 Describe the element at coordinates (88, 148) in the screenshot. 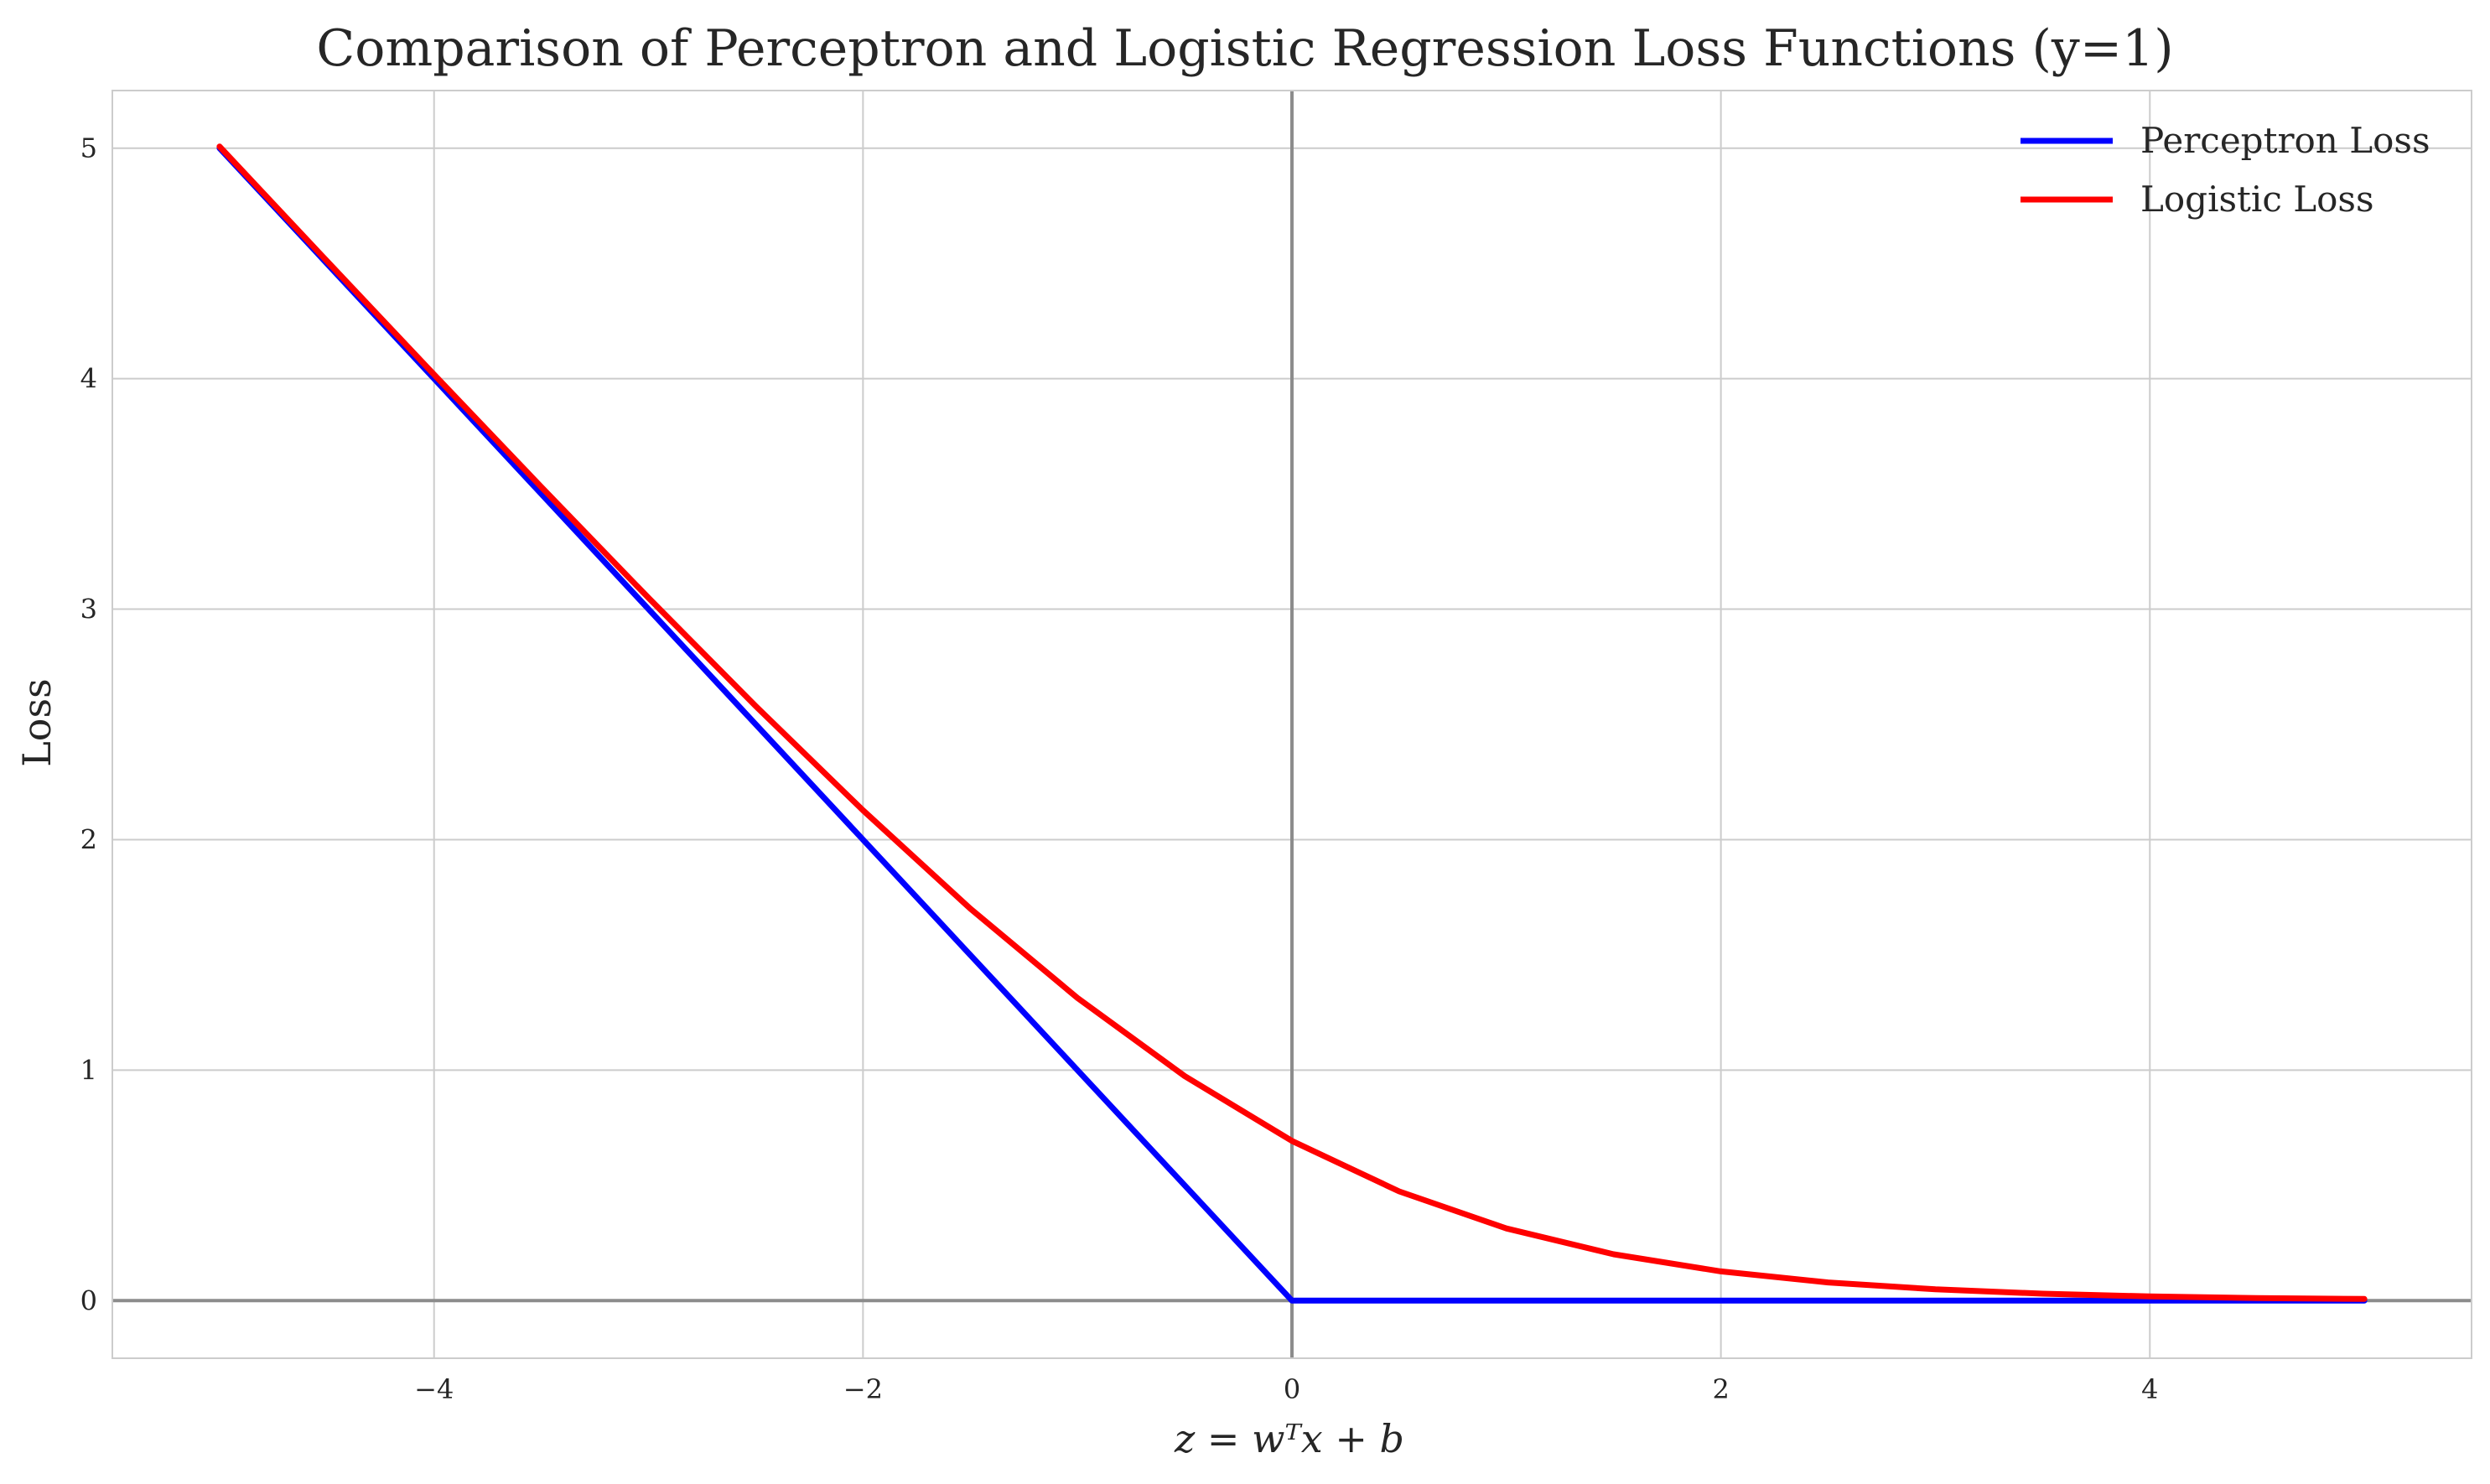

I see `y-tick-label: 5` at that location.